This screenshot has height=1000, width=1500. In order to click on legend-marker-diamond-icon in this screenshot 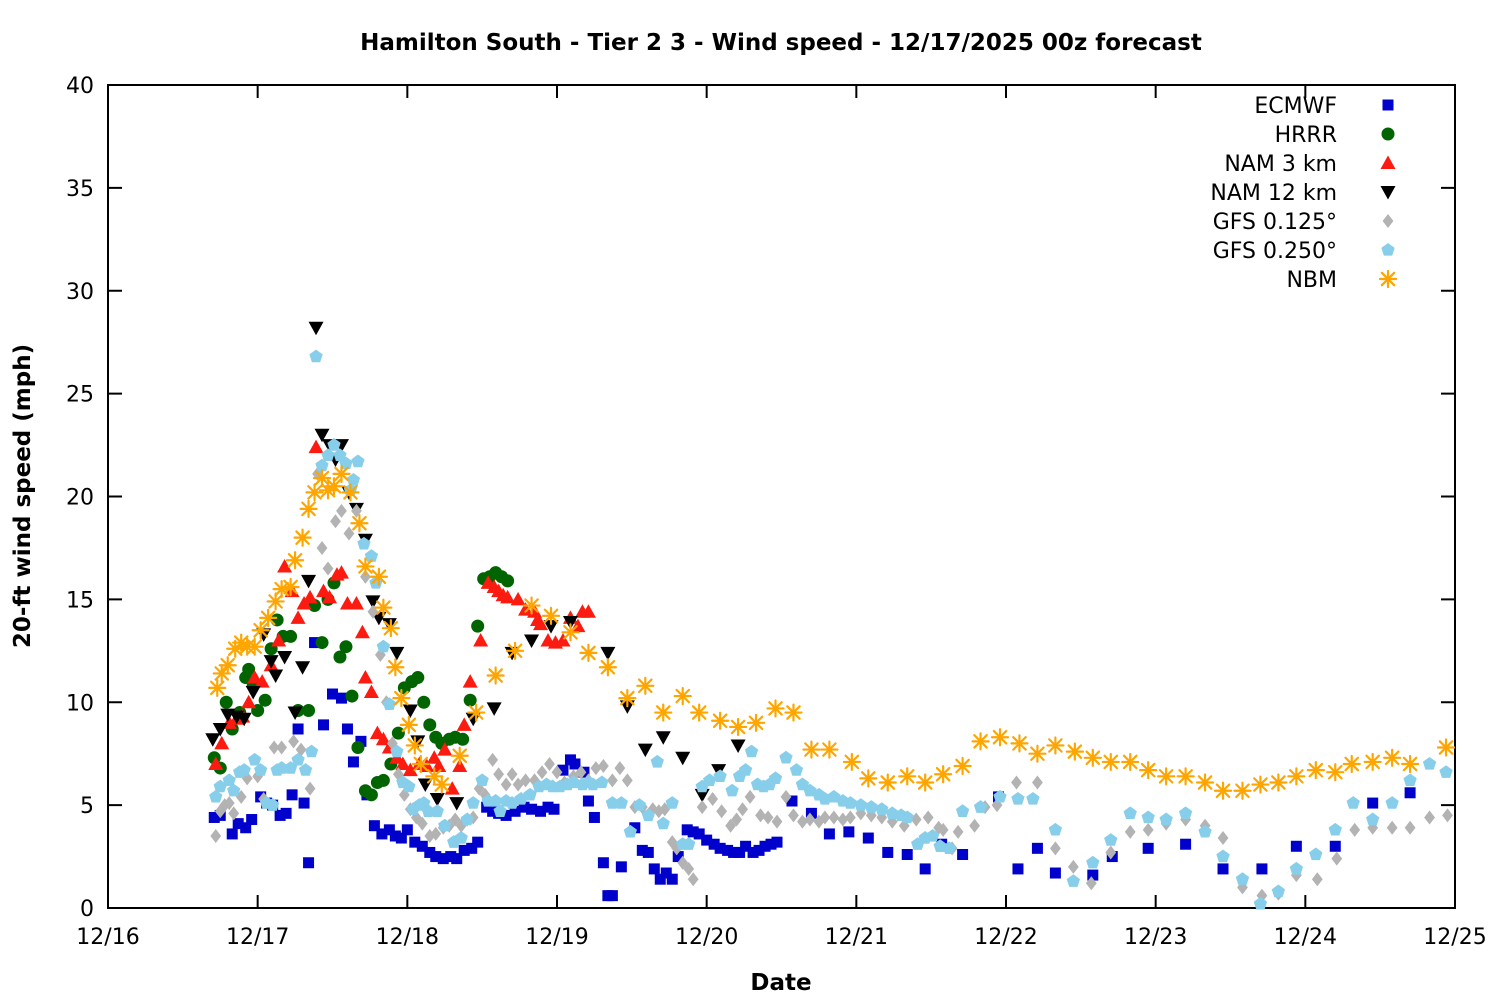, I will do `click(1388, 221)`.